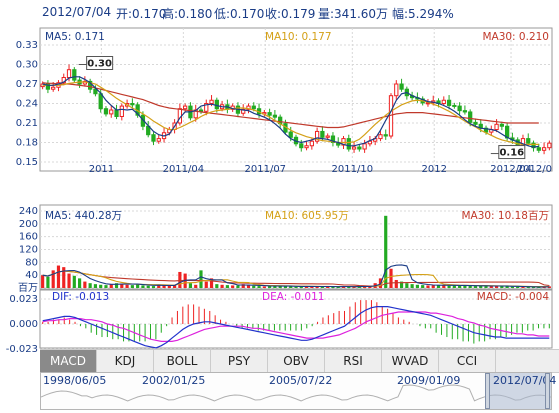  I want to click on price-annotation-box, so click(100, 63).